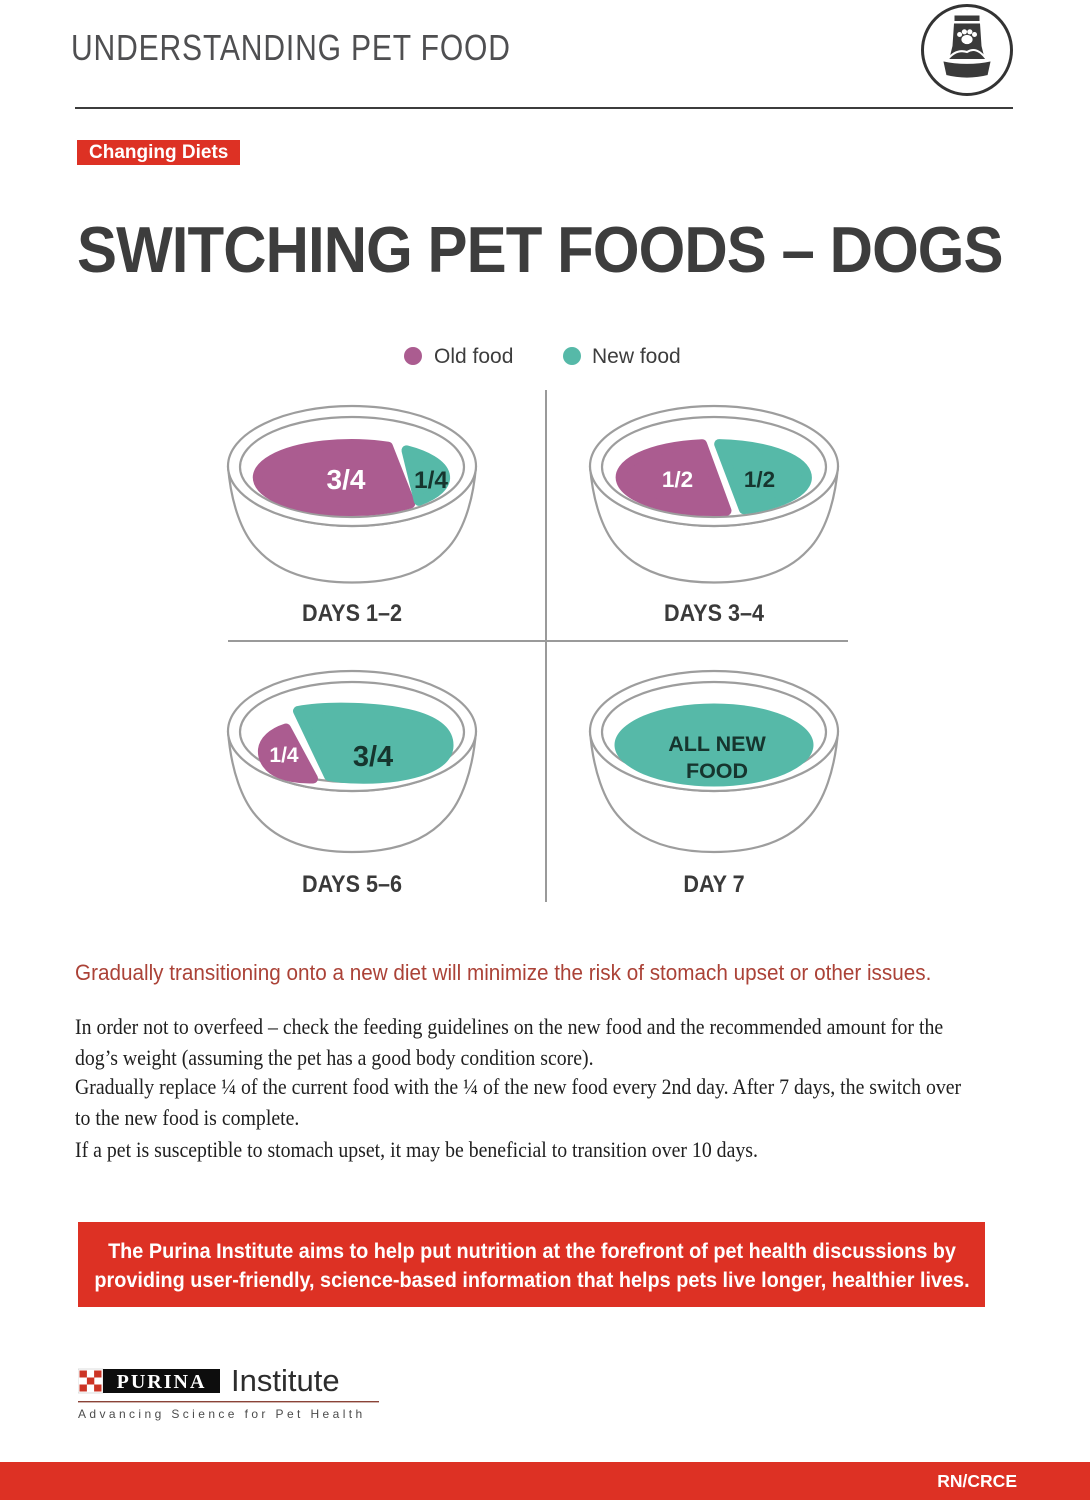 The height and width of the screenshot is (1500, 1090). Describe the element at coordinates (222, 1414) in the screenshot. I see `svg-text:Advancing Science for Pet Heal: Advancing Science for Pet Health` at that location.